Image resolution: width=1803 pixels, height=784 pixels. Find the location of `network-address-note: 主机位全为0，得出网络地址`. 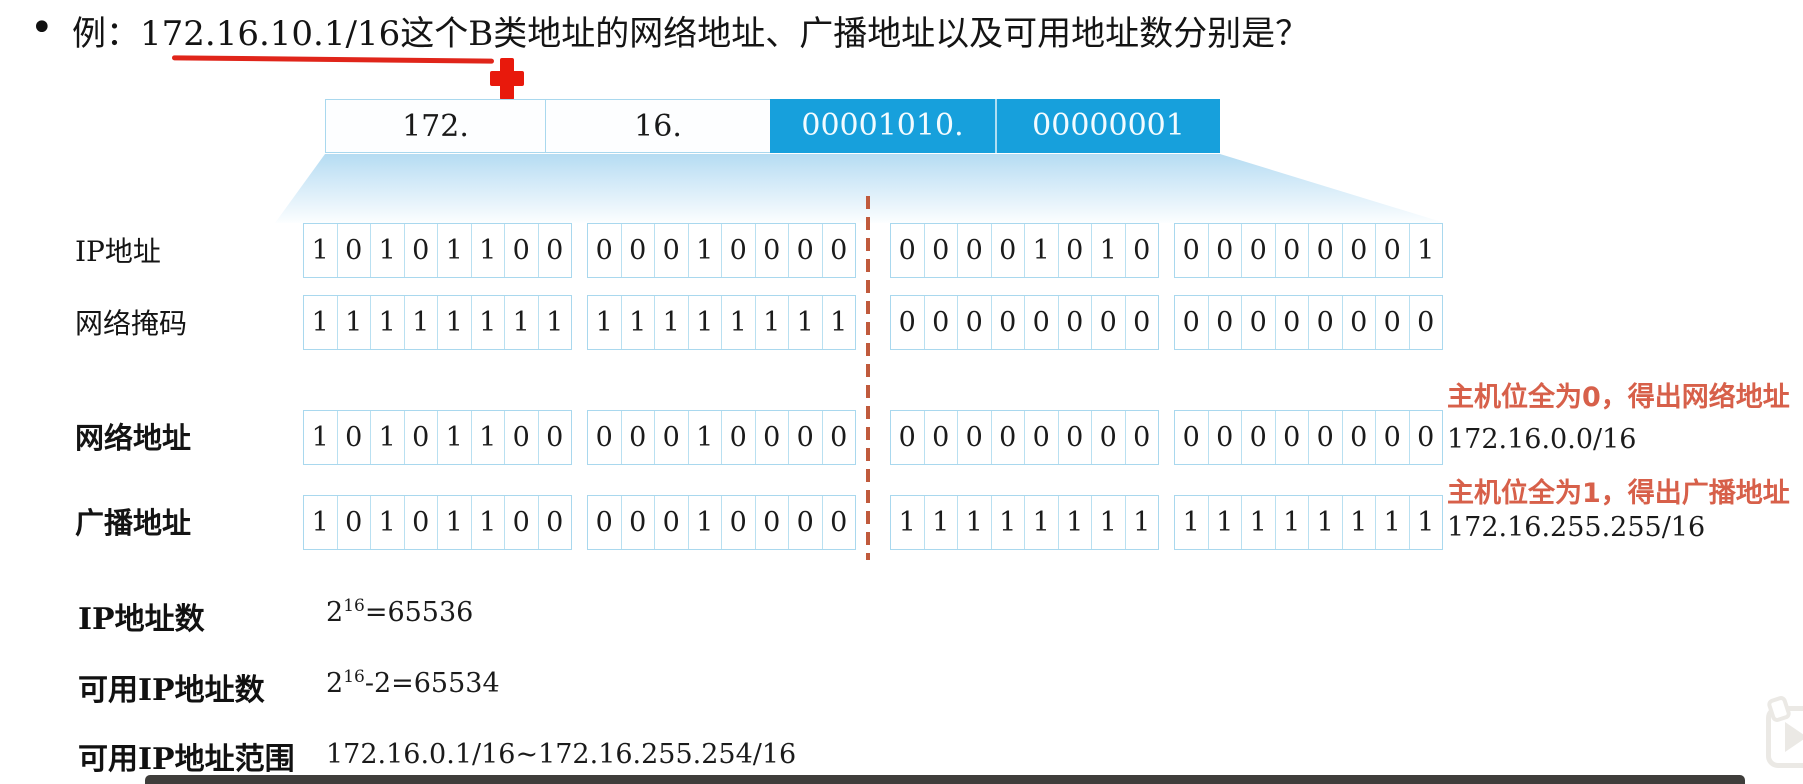

network-address-note: 主机位全为0，得出网络地址 is located at coordinates (1618, 397).